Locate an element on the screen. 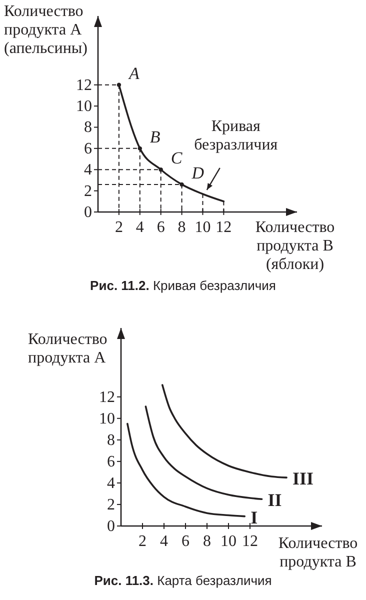  x-axis-title: Количество продукта В (яблоки) is located at coordinates (295, 246).